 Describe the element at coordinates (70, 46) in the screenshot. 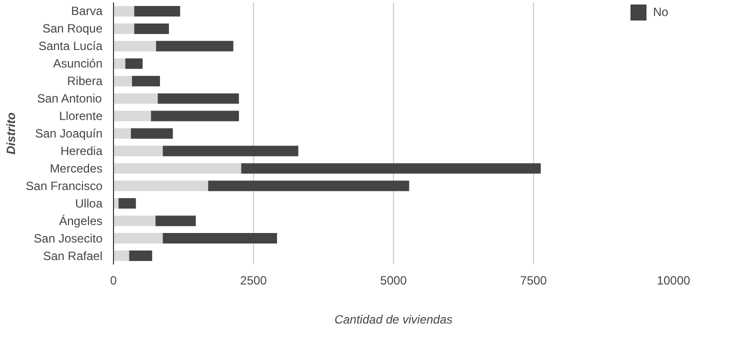

I see `y-tick-label: Santa Lucía` at that location.